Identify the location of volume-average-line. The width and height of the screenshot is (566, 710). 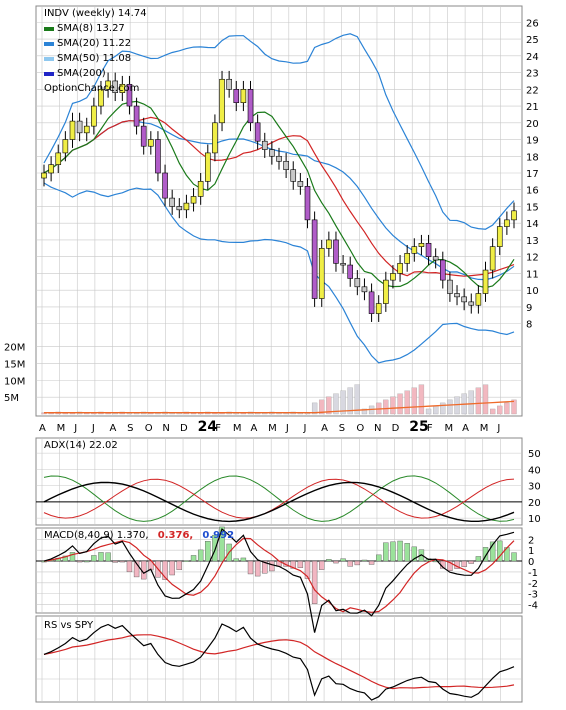
(279, 407).